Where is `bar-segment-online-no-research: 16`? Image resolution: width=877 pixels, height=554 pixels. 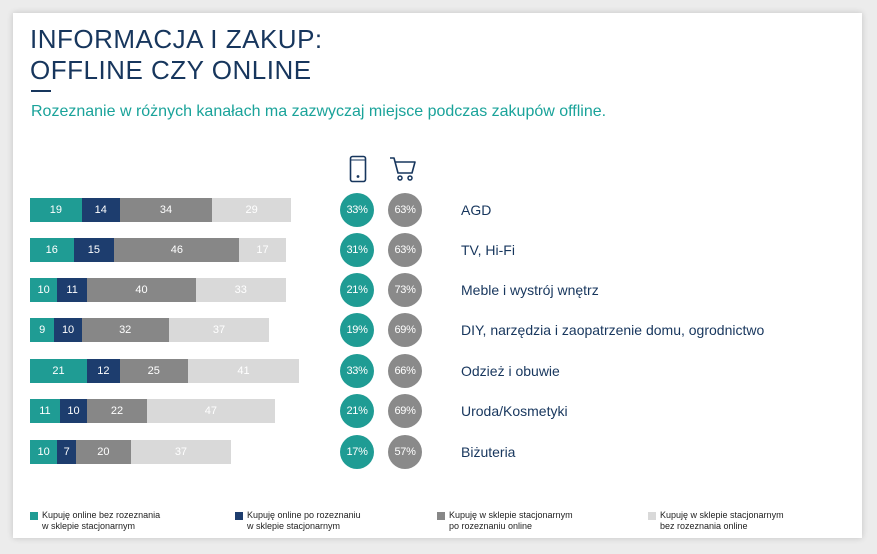
bar-segment-online-no-research: 16 is located at coordinates (52, 250).